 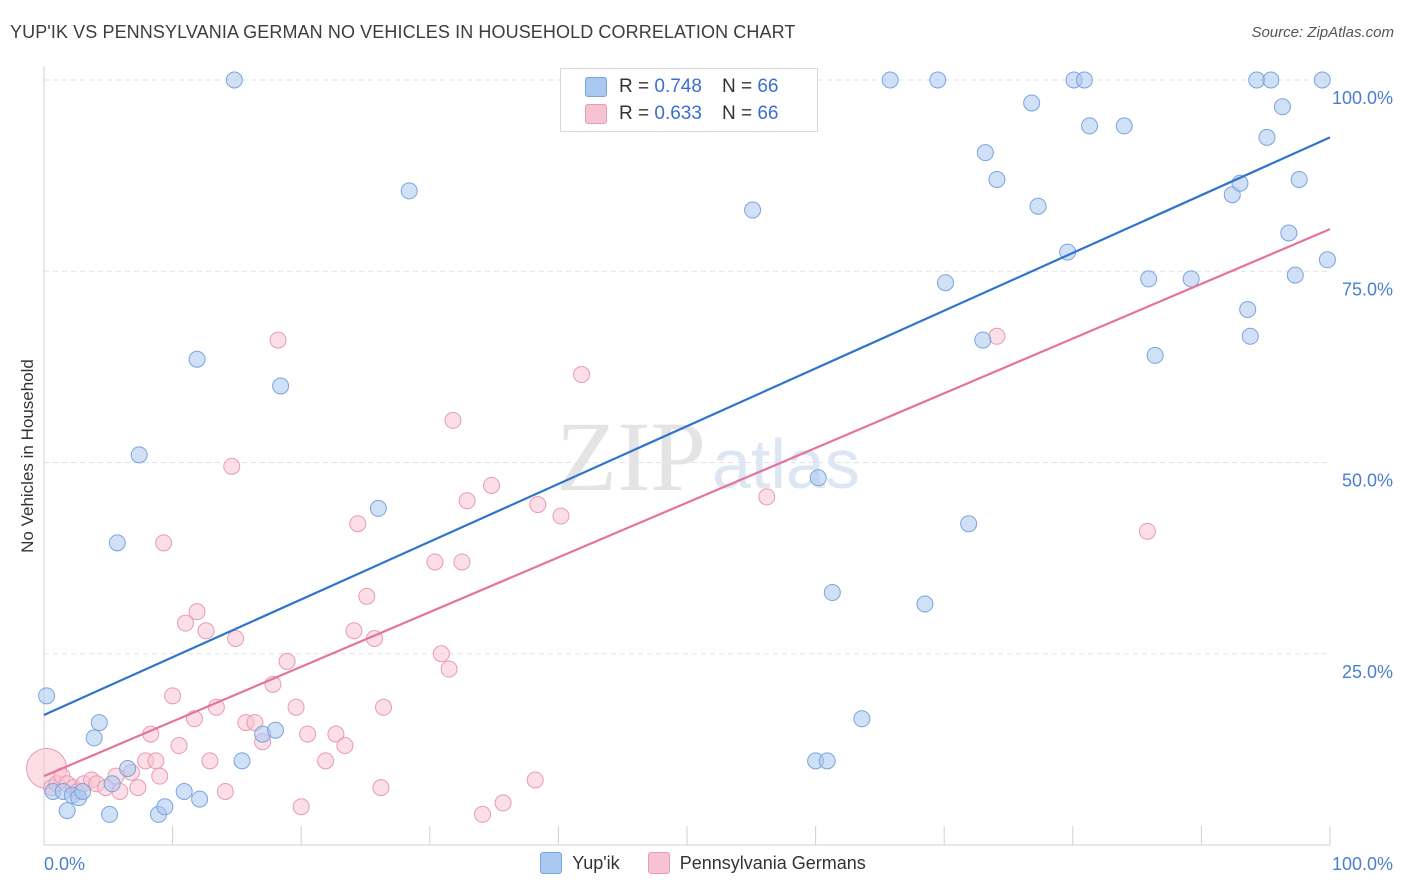 I want to click on legend-item-yupik: Yup'ik, so click(x=580, y=863).